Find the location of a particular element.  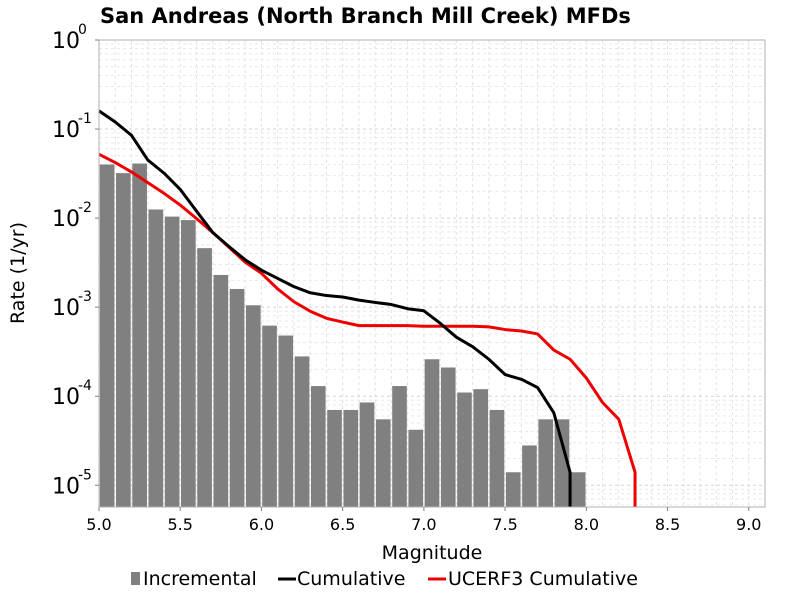

x-tick-label: 5.0 is located at coordinates (98, 524).